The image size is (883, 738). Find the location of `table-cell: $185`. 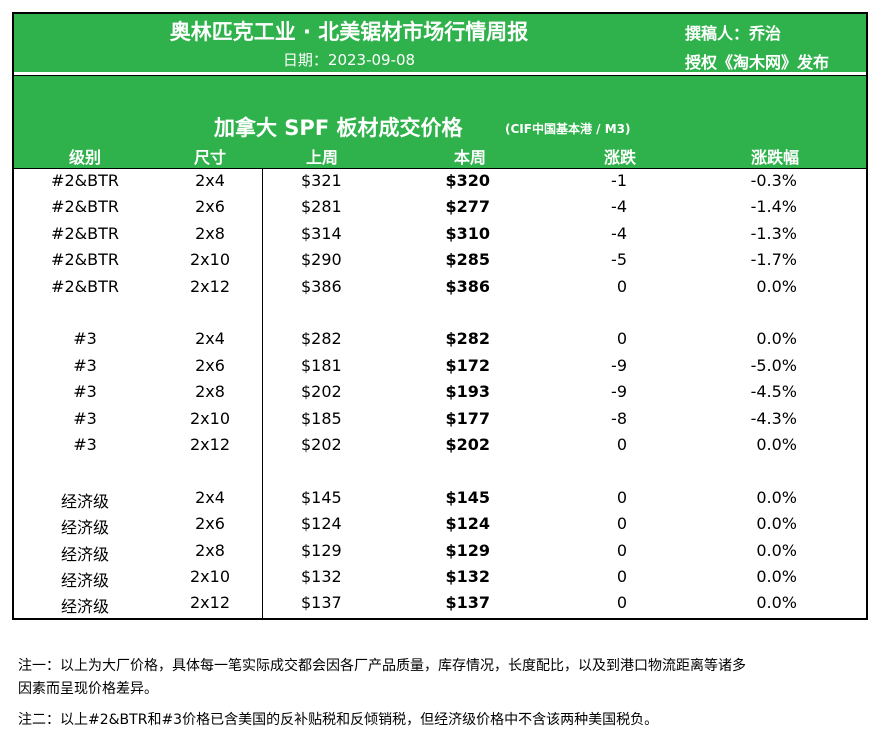

table-cell: $185 is located at coordinates (321, 418).